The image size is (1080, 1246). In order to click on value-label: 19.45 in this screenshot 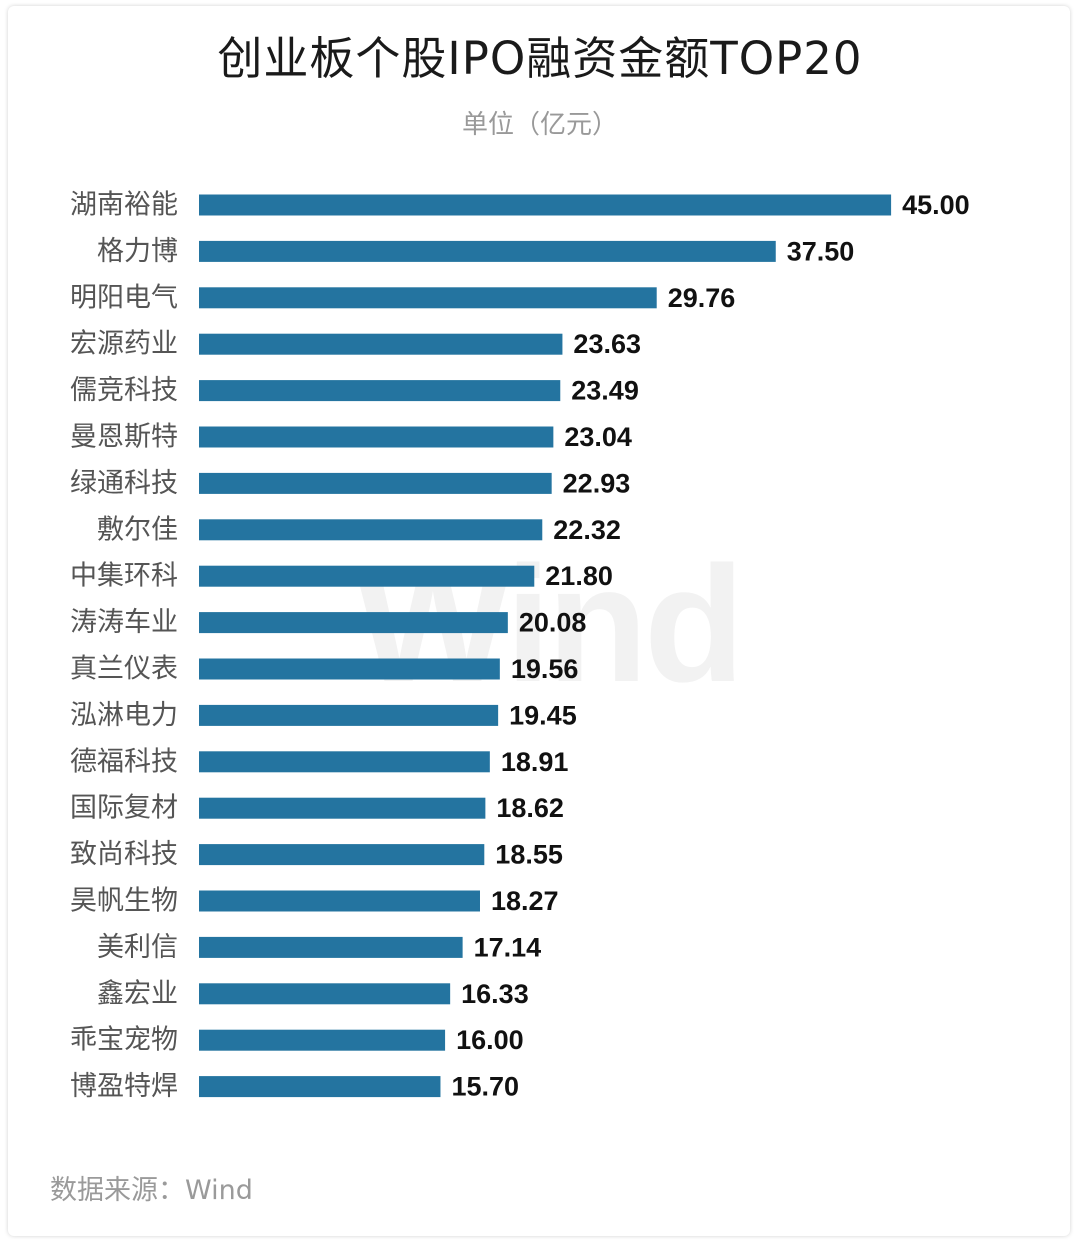, I will do `click(543, 715)`.